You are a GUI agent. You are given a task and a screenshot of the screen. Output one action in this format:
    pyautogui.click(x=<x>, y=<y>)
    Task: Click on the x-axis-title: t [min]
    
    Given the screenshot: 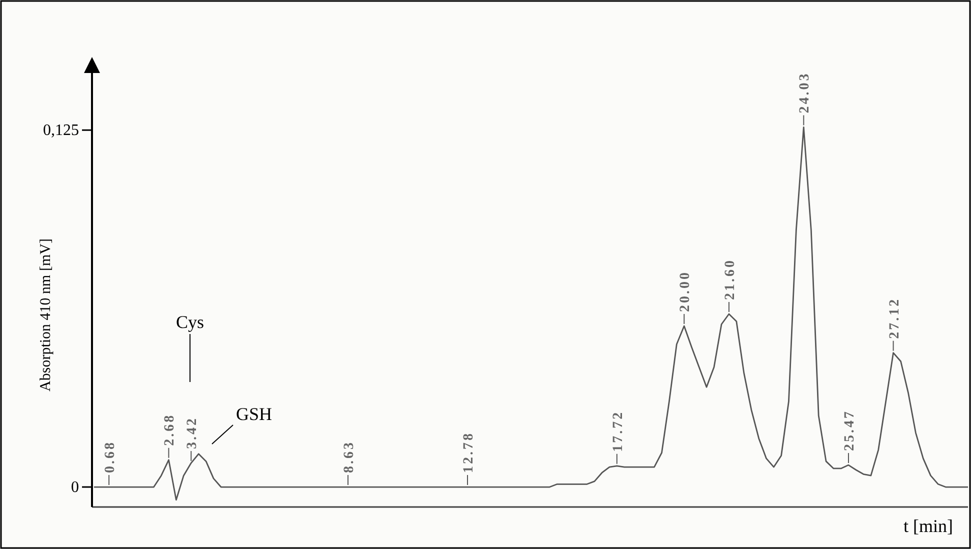 What is the action you would take?
    pyautogui.click(x=928, y=526)
    